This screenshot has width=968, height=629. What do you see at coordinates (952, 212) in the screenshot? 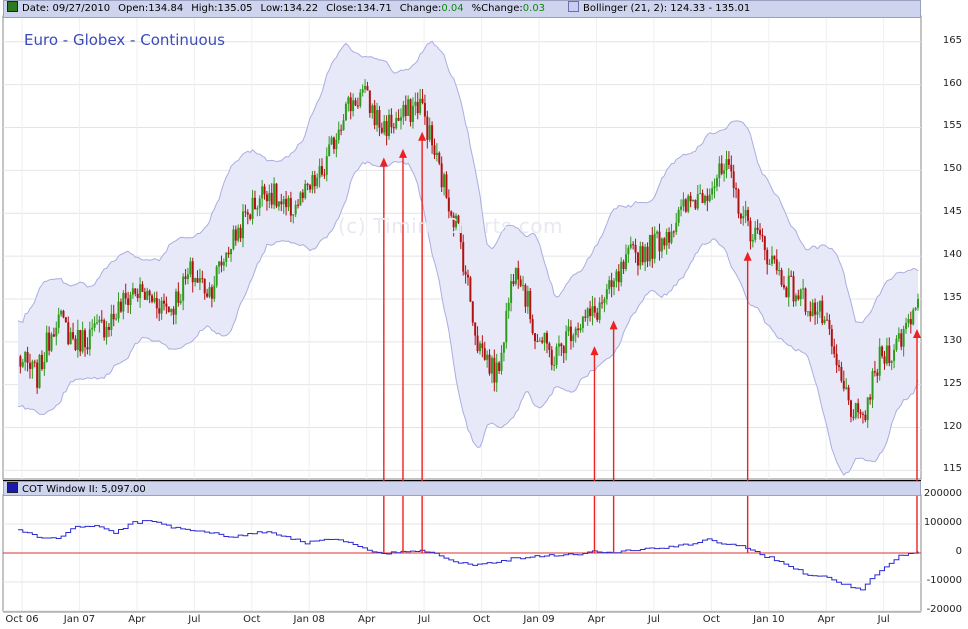
I see `price-y-tick: 145` at bounding box center [952, 212].